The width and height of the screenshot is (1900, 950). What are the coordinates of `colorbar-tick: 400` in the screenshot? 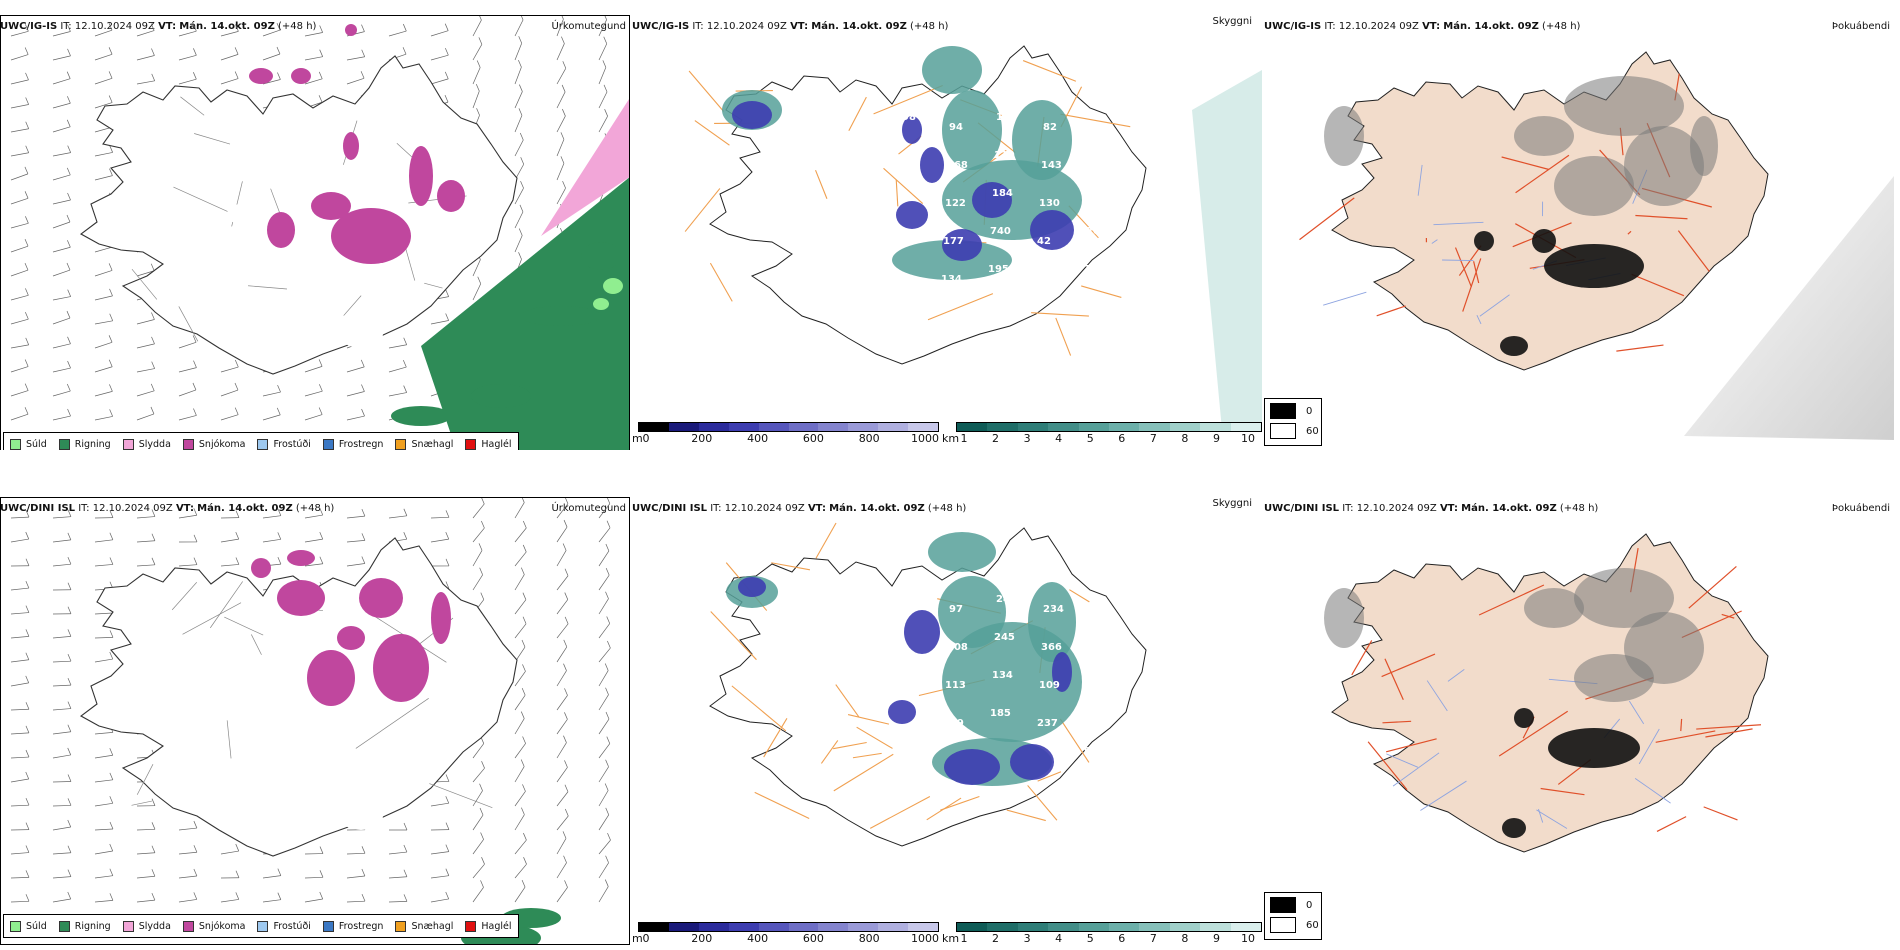 It's located at (758, 938).